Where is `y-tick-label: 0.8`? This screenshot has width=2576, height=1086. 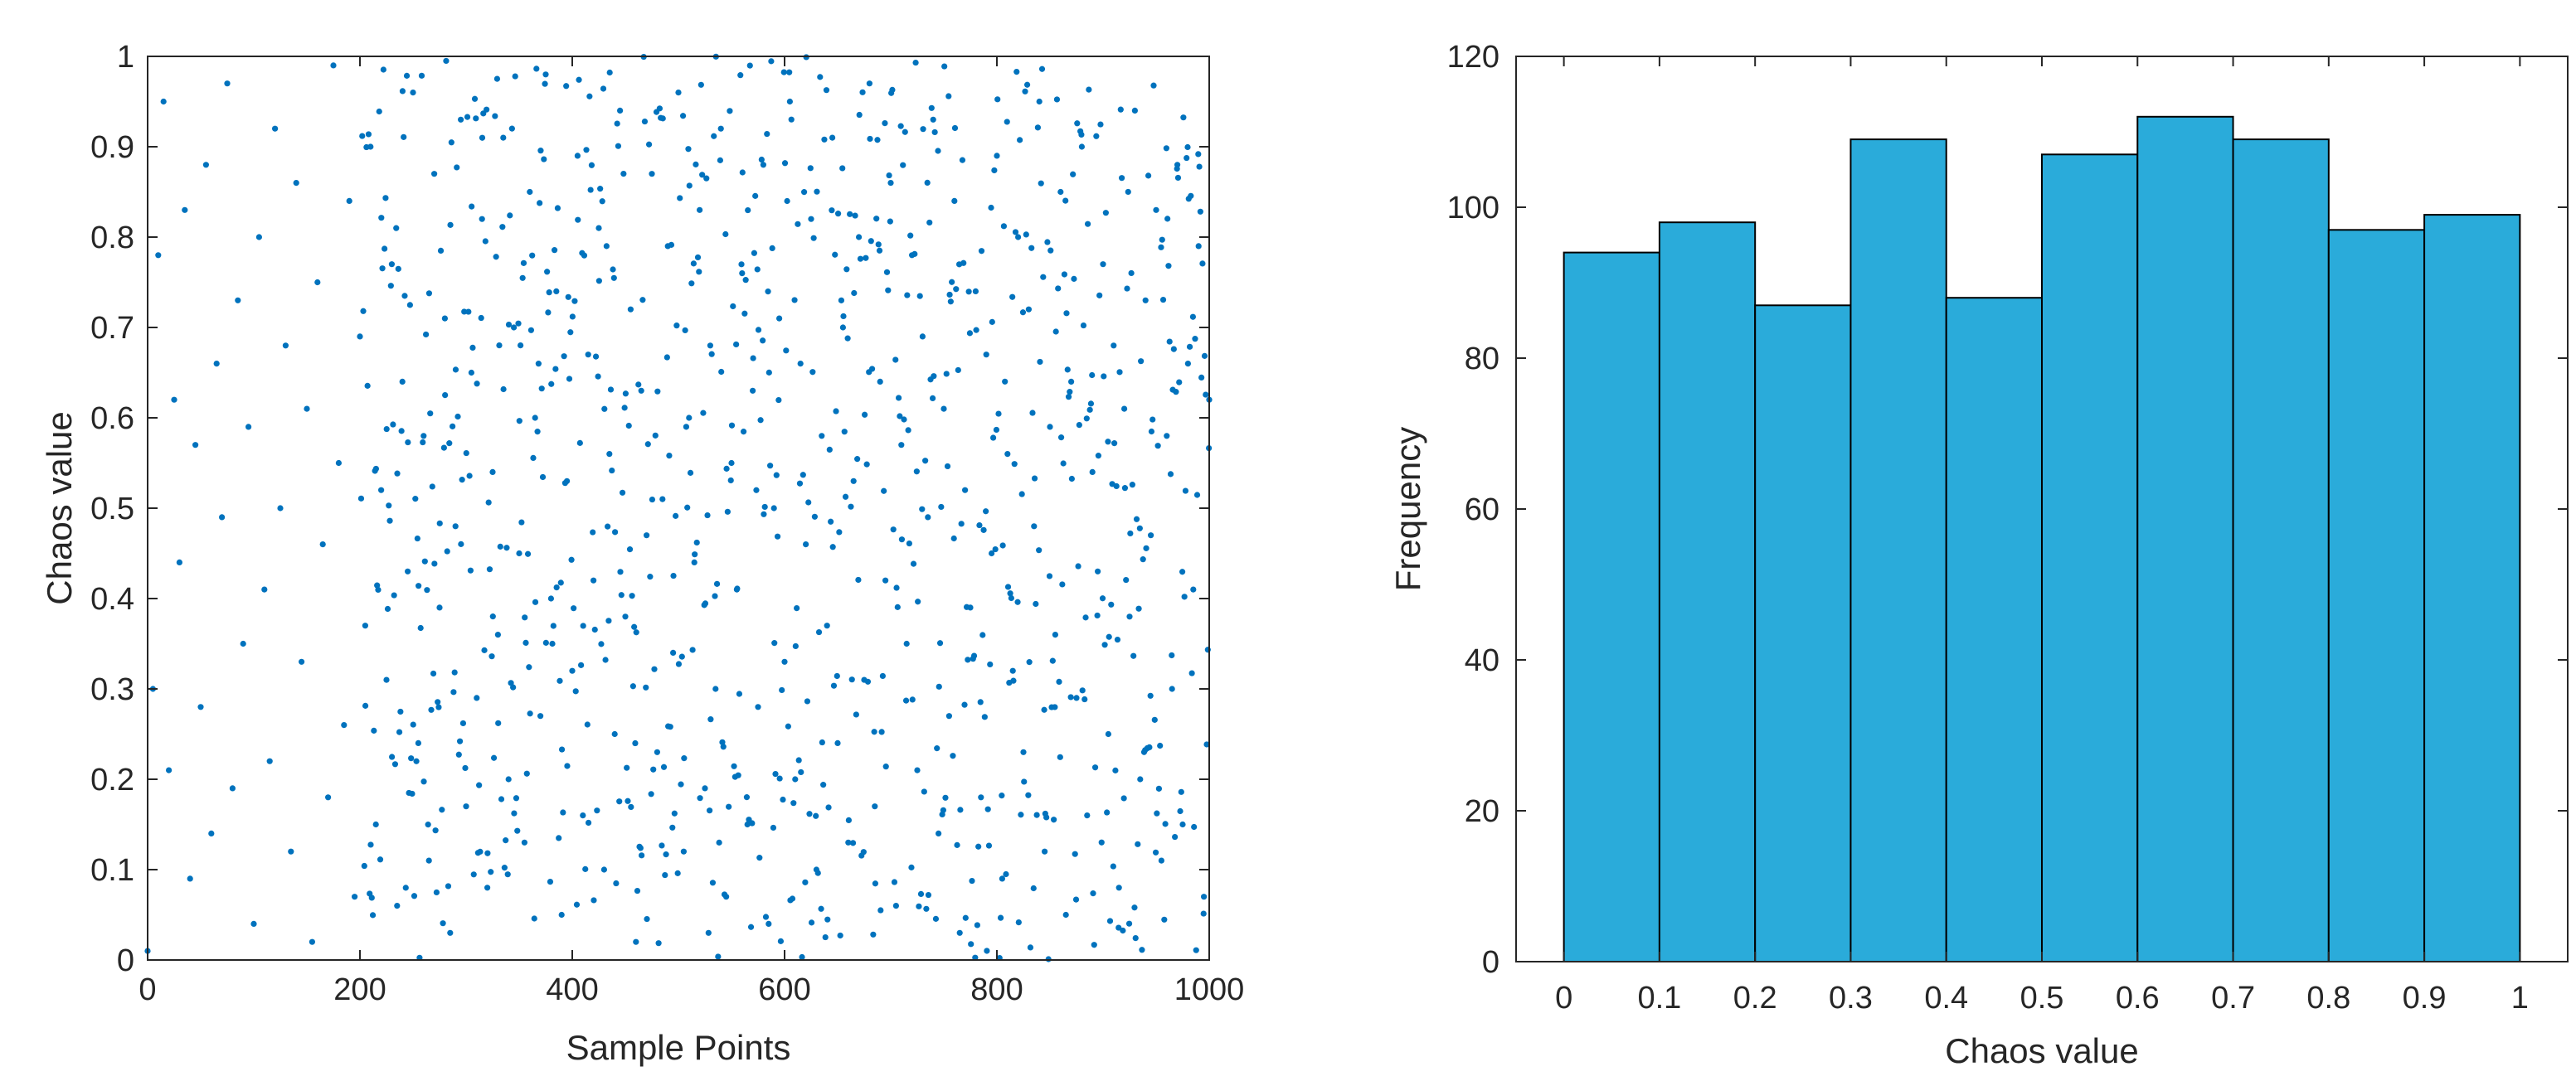 y-tick-label: 0.8 is located at coordinates (112, 238).